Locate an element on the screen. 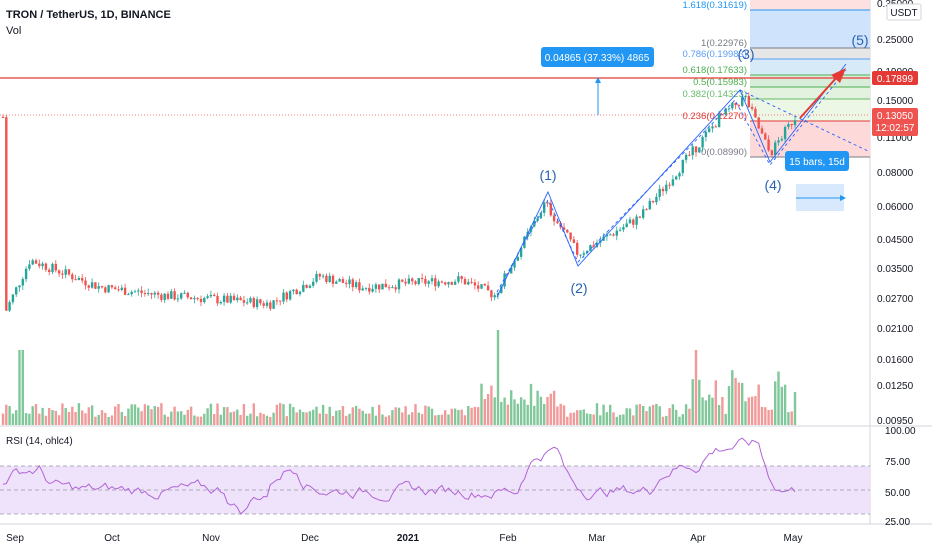  projection-arrow is located at coordinates (822, 93).